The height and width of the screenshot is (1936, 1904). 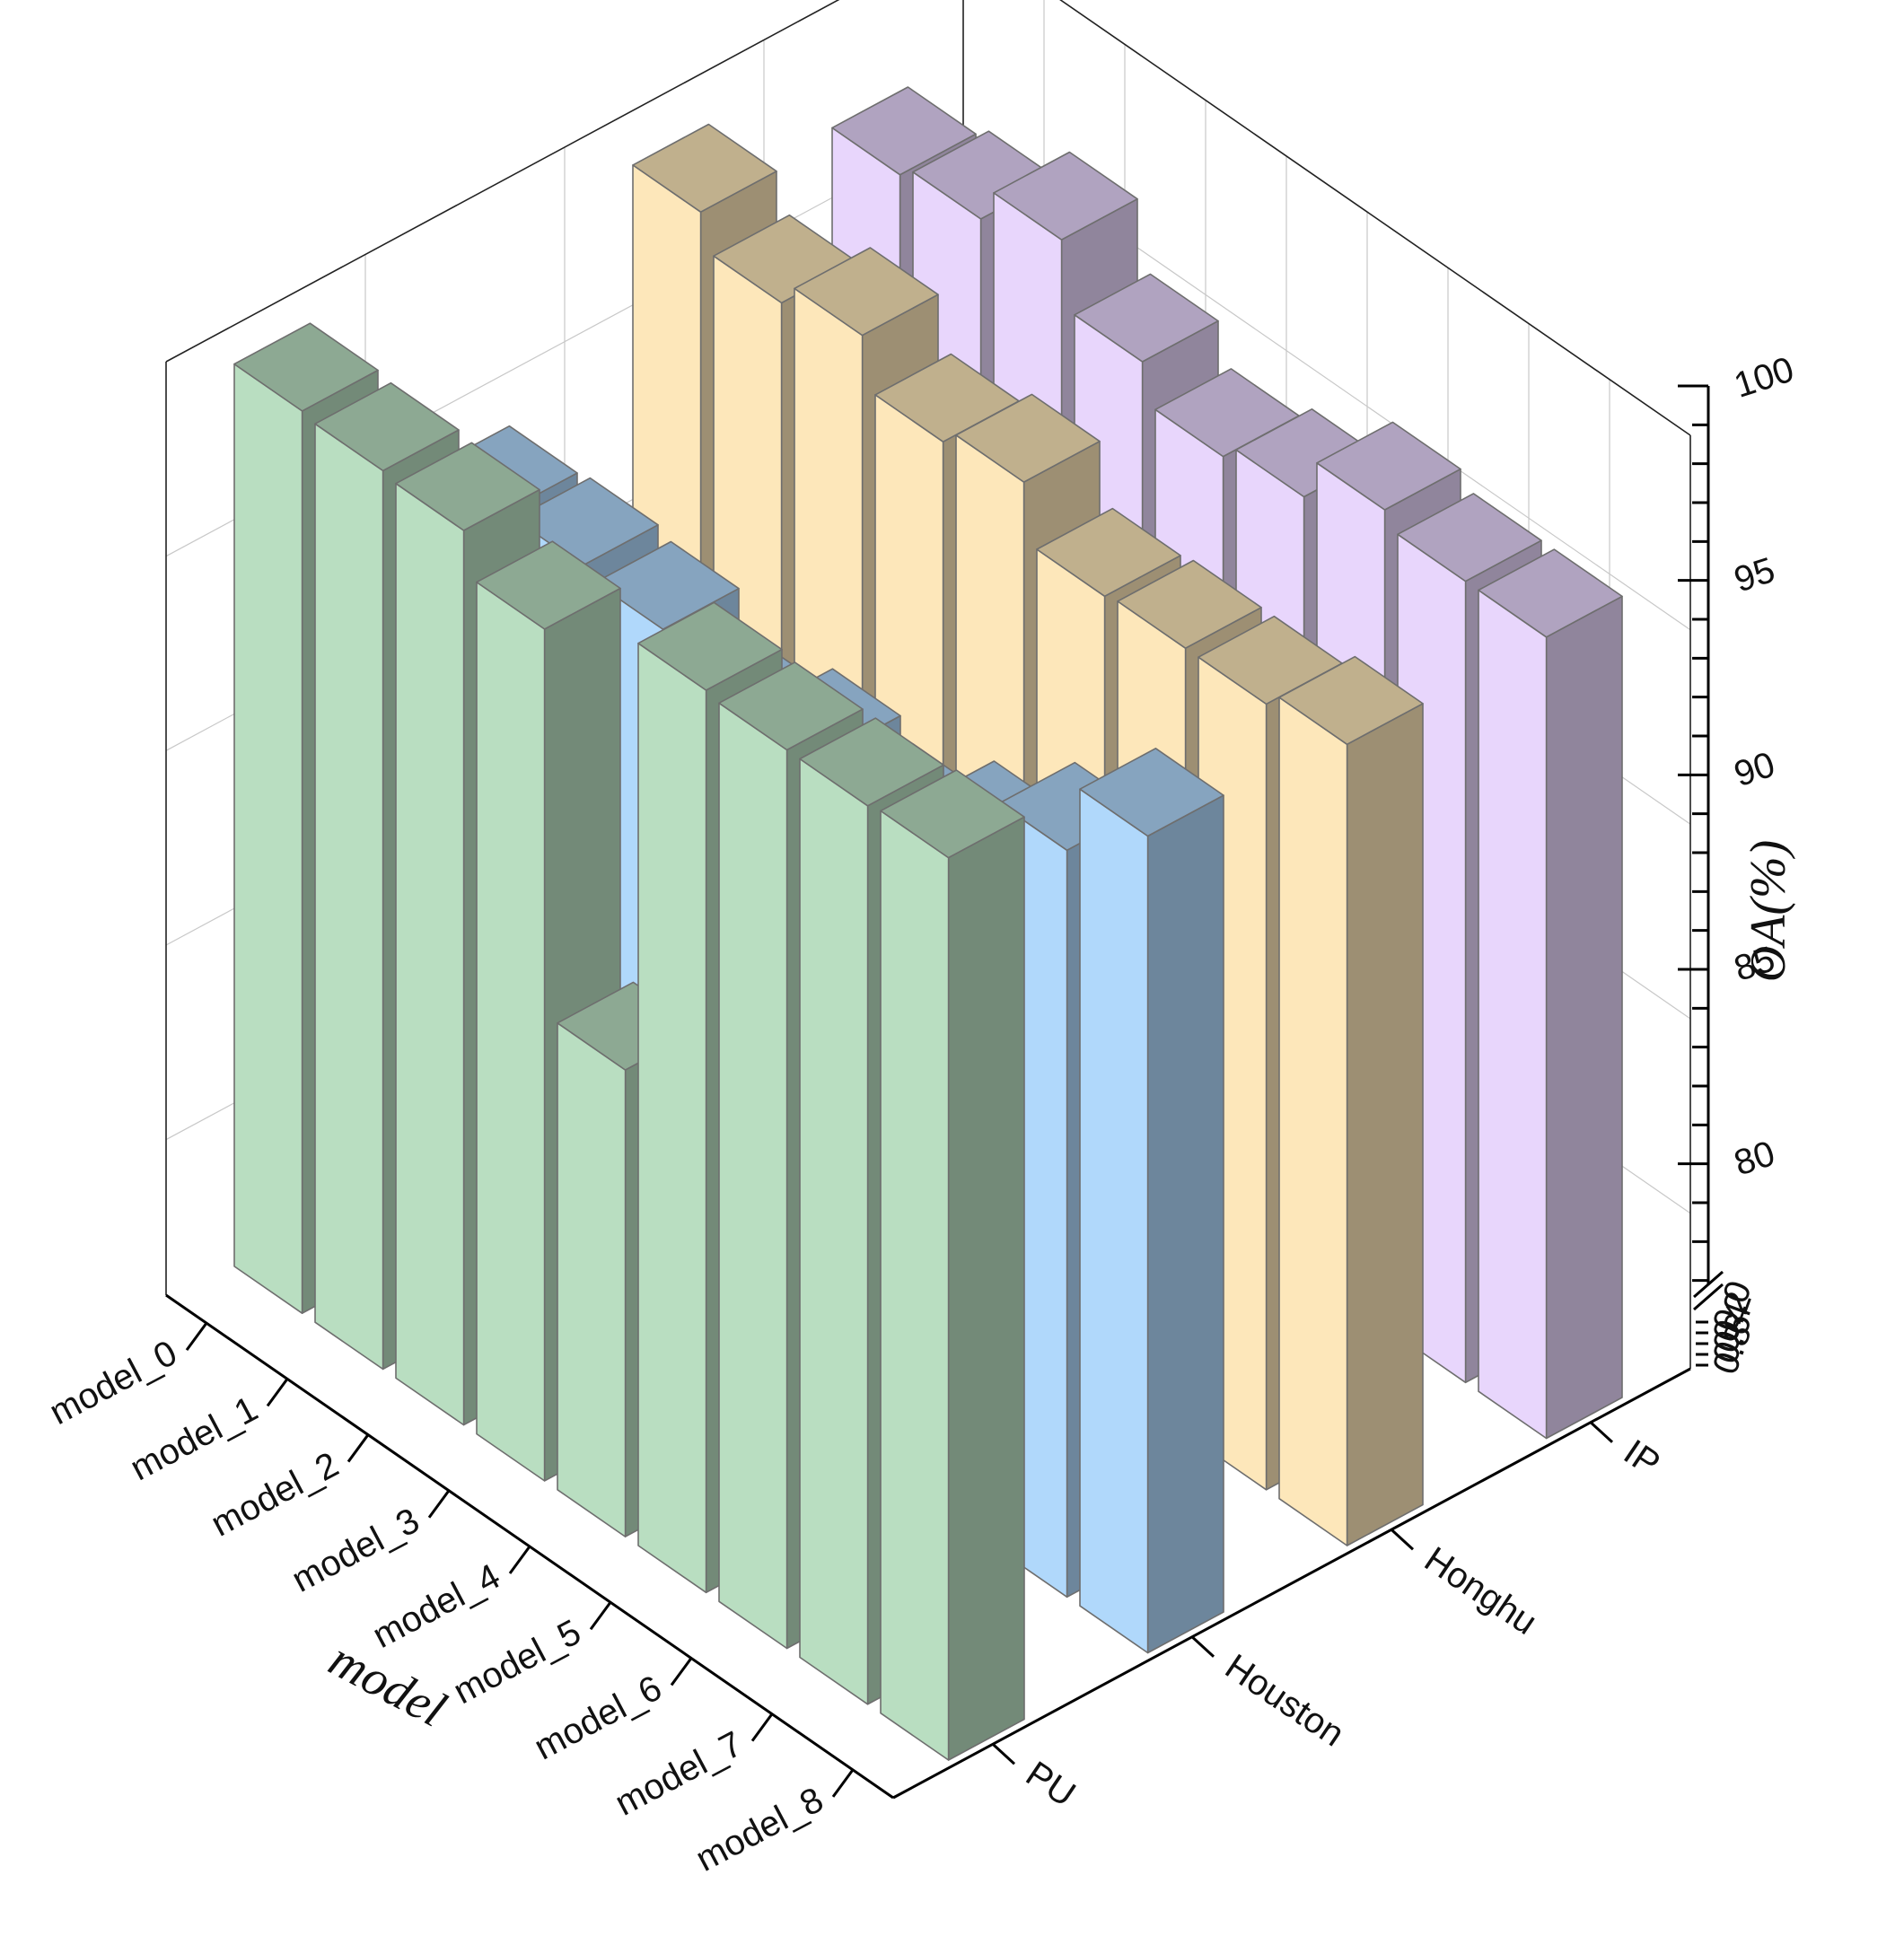 What do you see at coordinates (1764, 377) in the screenshot?
I see `oa-tick-label: 100` at bounding box center [1764, 377].